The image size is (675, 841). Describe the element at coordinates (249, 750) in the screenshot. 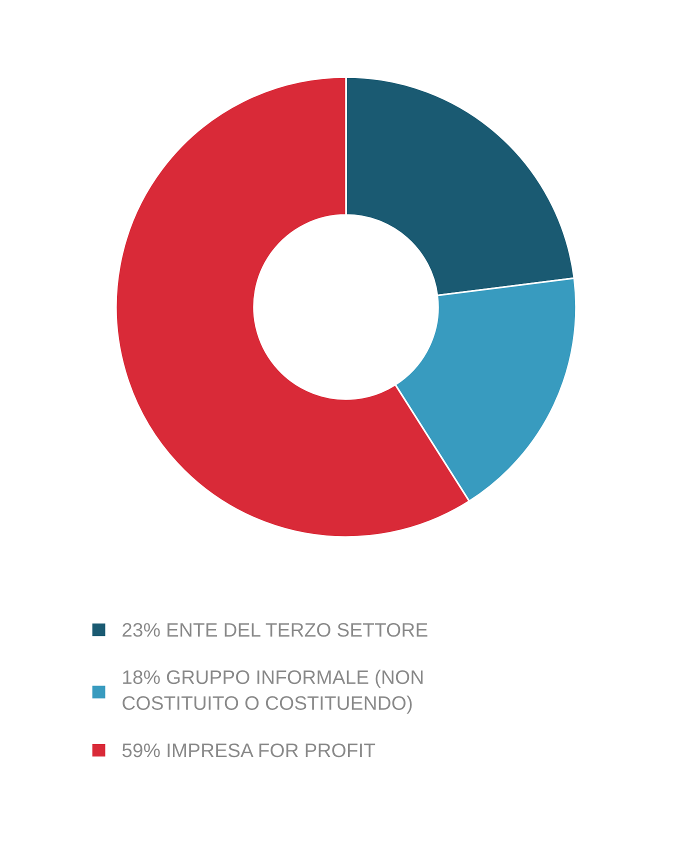

I see `legend-label: 59% IMPRESA FOR PROFIT` at that location.